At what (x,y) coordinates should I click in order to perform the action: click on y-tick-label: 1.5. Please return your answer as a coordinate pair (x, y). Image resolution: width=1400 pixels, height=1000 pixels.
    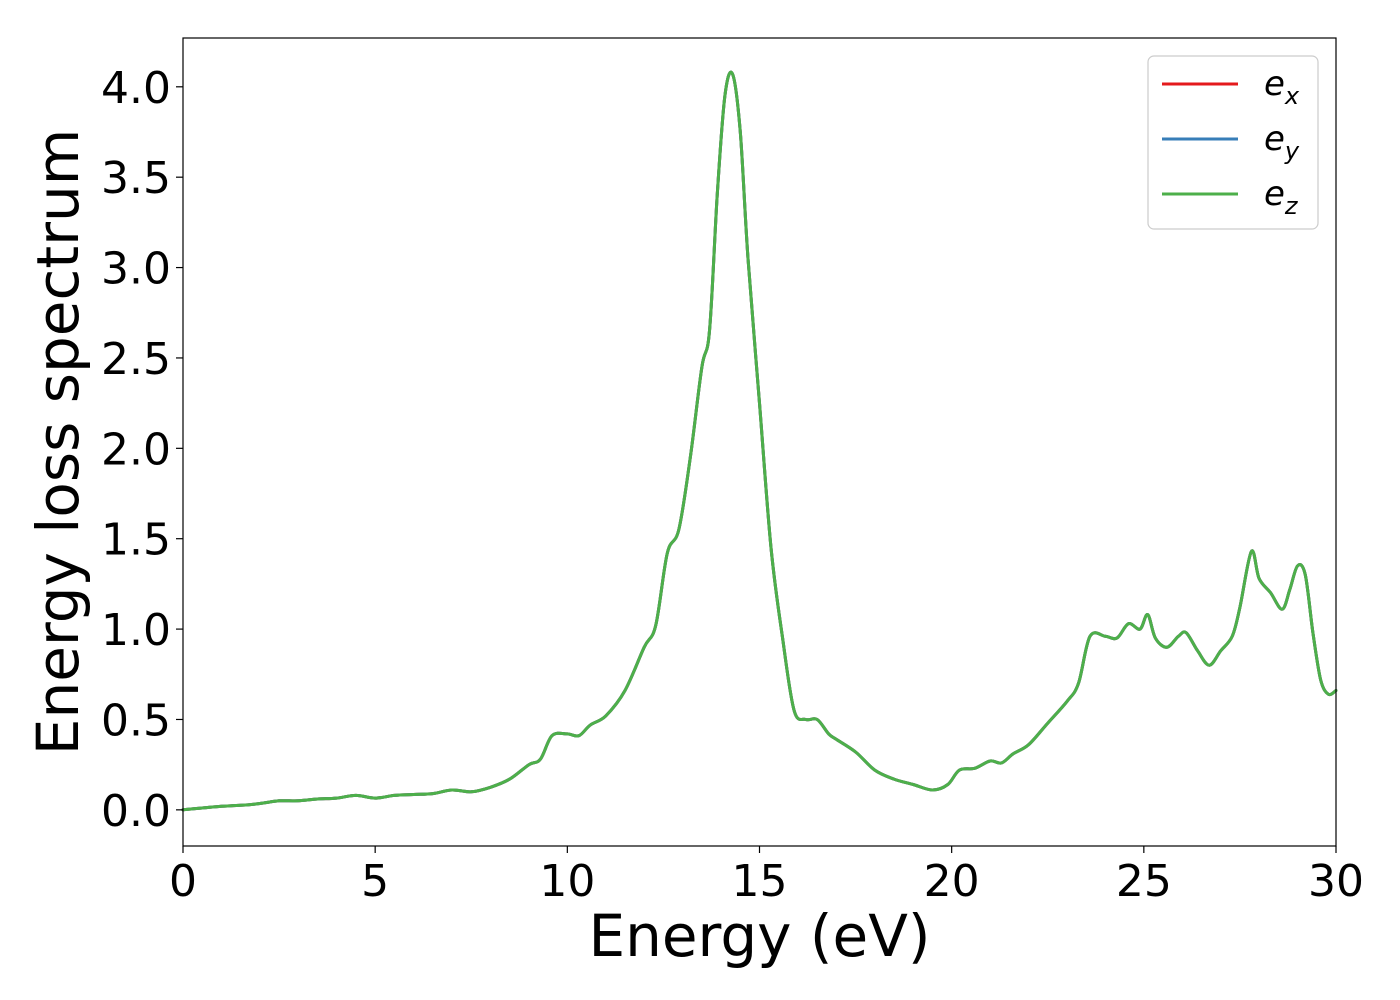
    Looking at the image, I should click on (136, 540).